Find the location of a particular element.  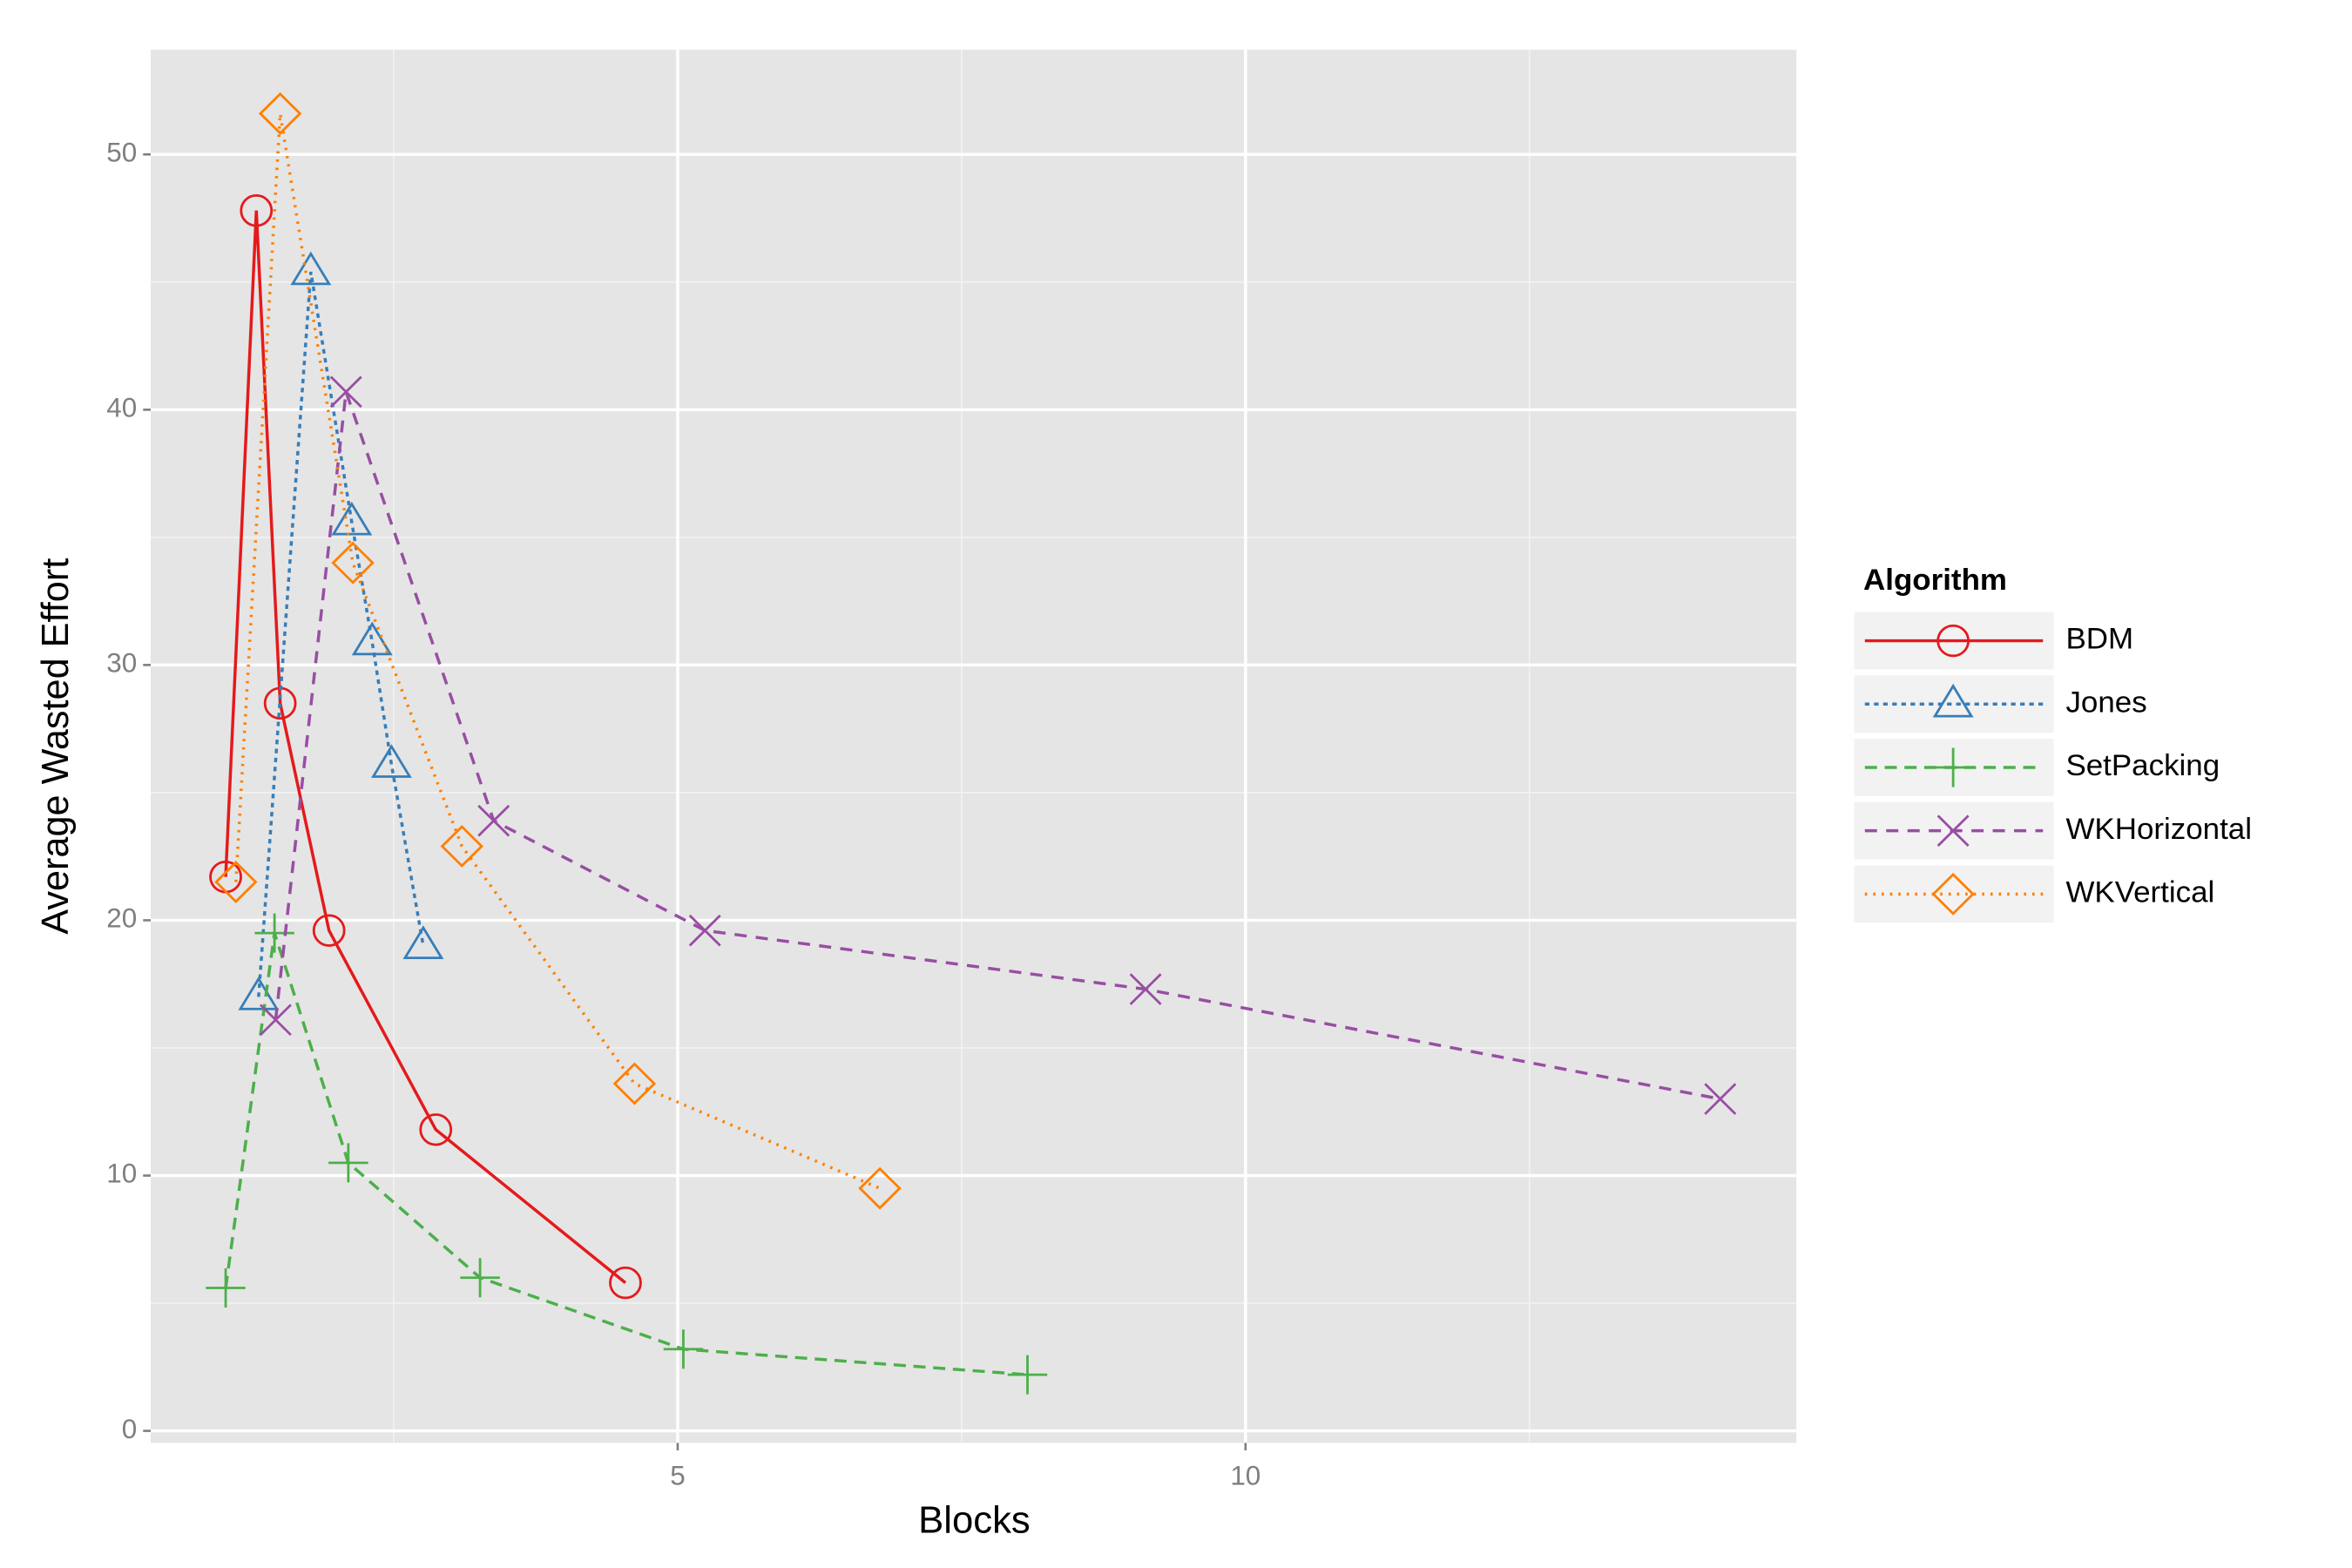

legend-label: BDM is located at coordinates (2099, 639).